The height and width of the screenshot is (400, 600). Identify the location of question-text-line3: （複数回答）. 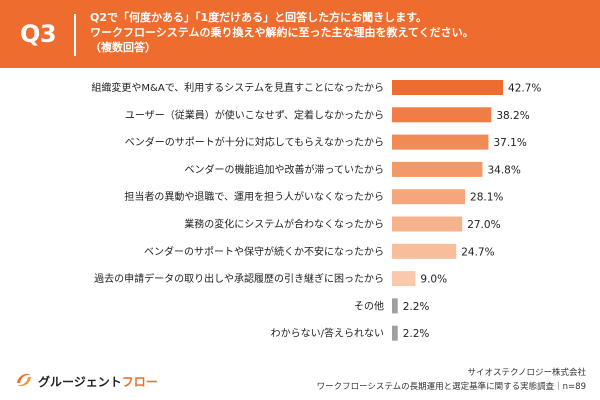
(123, 47).